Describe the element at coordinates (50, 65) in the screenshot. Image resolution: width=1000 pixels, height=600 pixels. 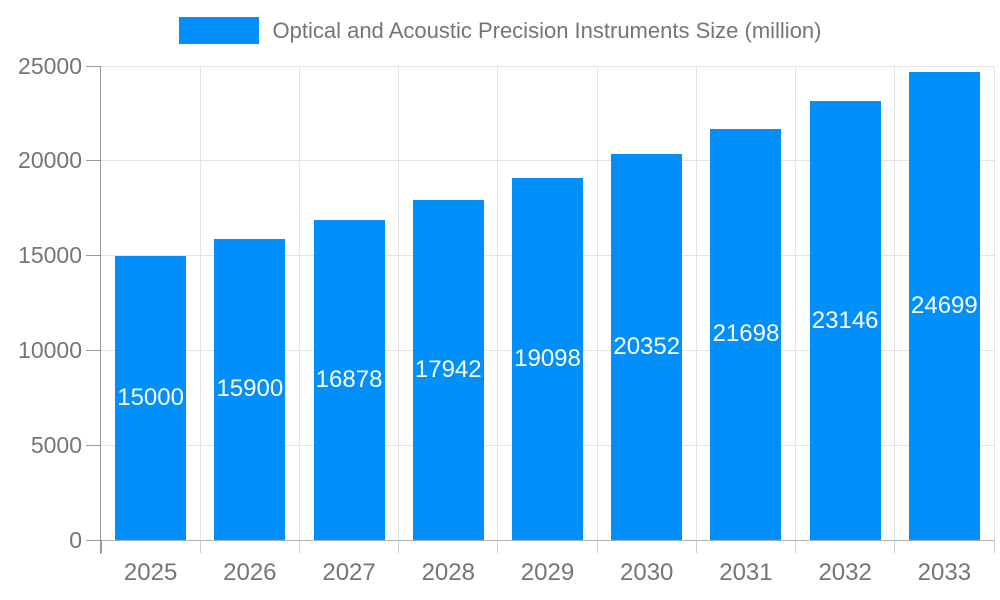
I see `y-tick-label: 25000` at that location.